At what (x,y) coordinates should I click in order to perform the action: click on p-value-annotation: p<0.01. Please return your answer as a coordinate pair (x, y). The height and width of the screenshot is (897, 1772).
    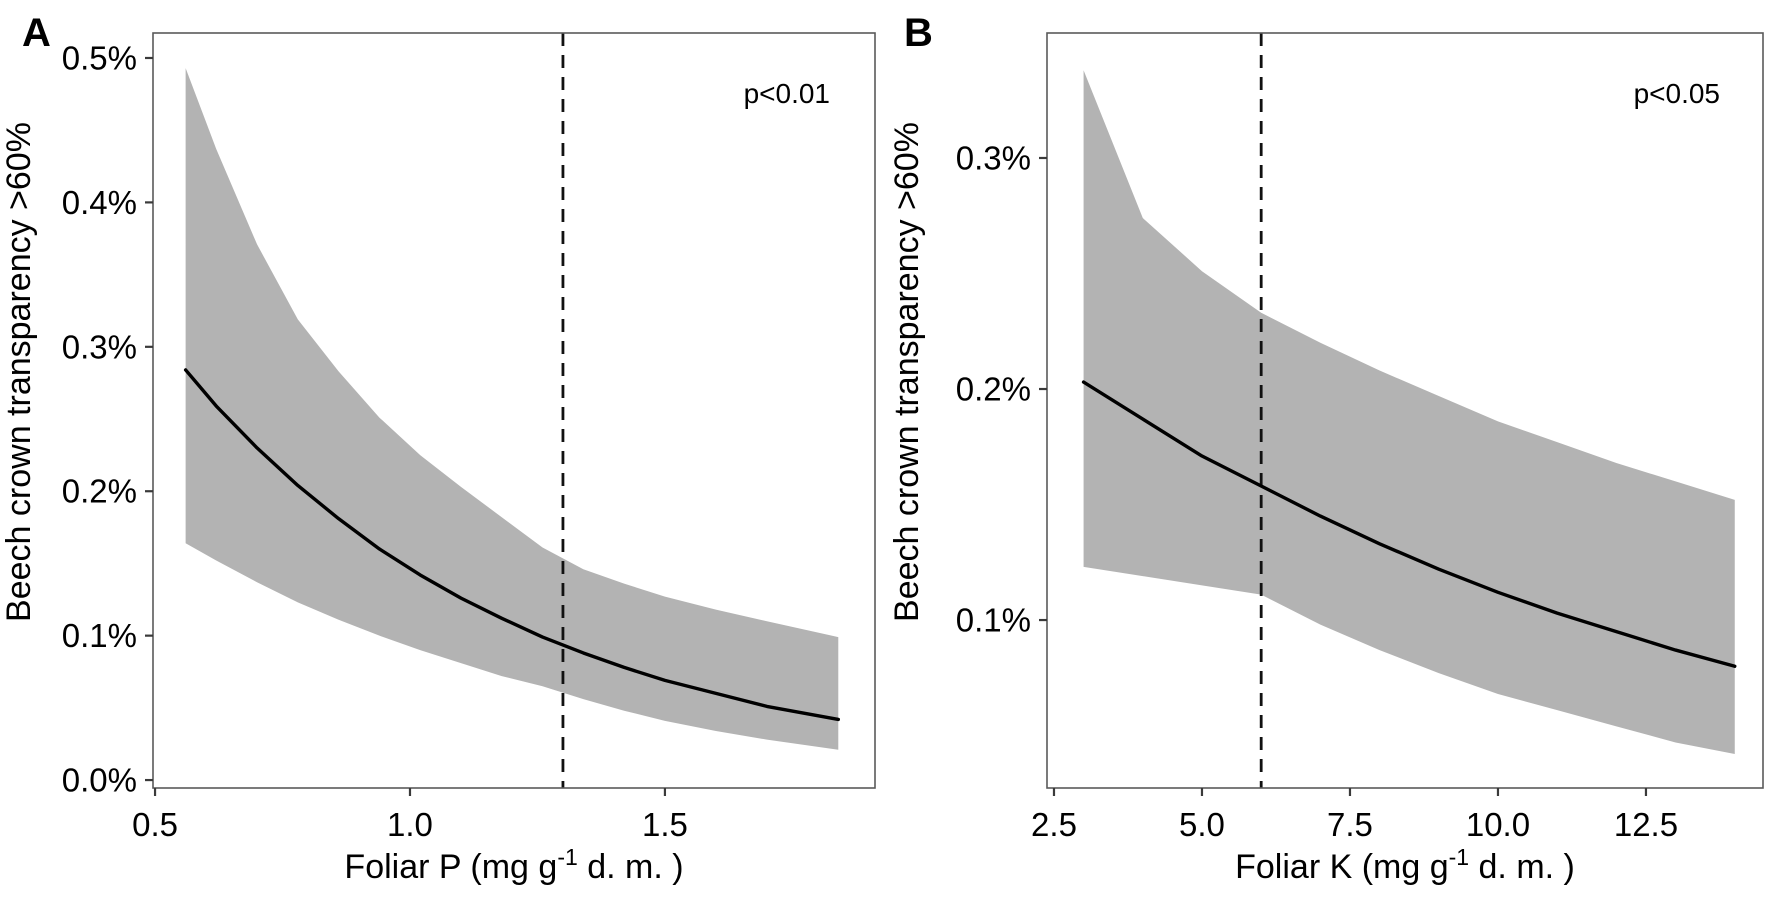
    Looking at the image, I should click on (787, 93).